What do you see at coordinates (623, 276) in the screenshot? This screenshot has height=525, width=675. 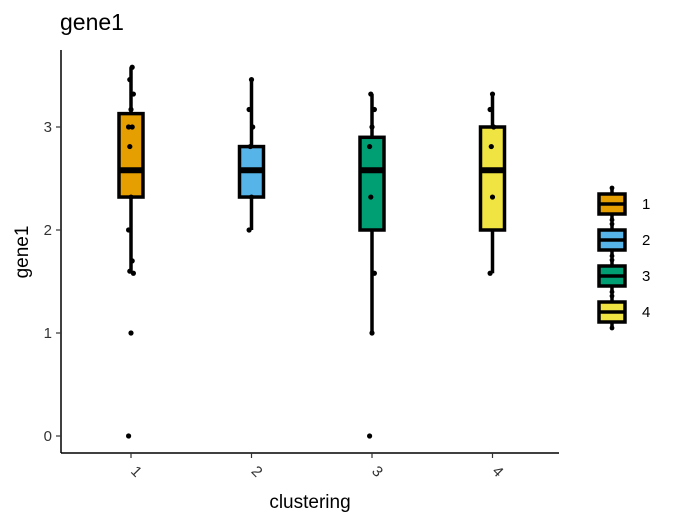 I see `legend-item: 3` at bounding box center [623, 276].